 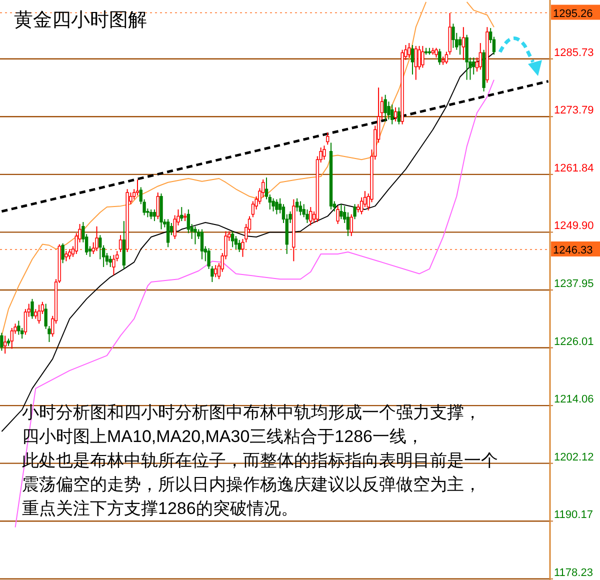 What do you see at coordinates (160, 508) in the screenshot?
I see `annotation: 重点关注下方支撑1286的突破情况。` at bounding box center [160, 508].